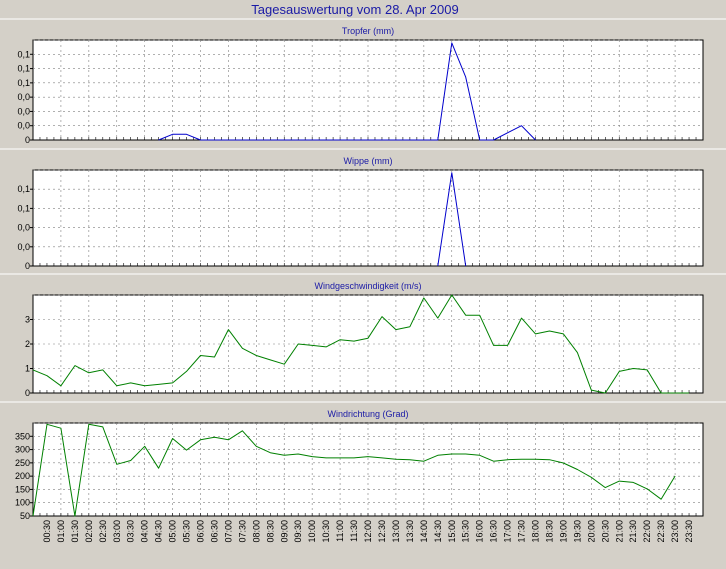 The image size is (726, 569). Describe the element at coordinates (480, 531) in the screenshot. I see `x-tick-label: 16:00` at that location.